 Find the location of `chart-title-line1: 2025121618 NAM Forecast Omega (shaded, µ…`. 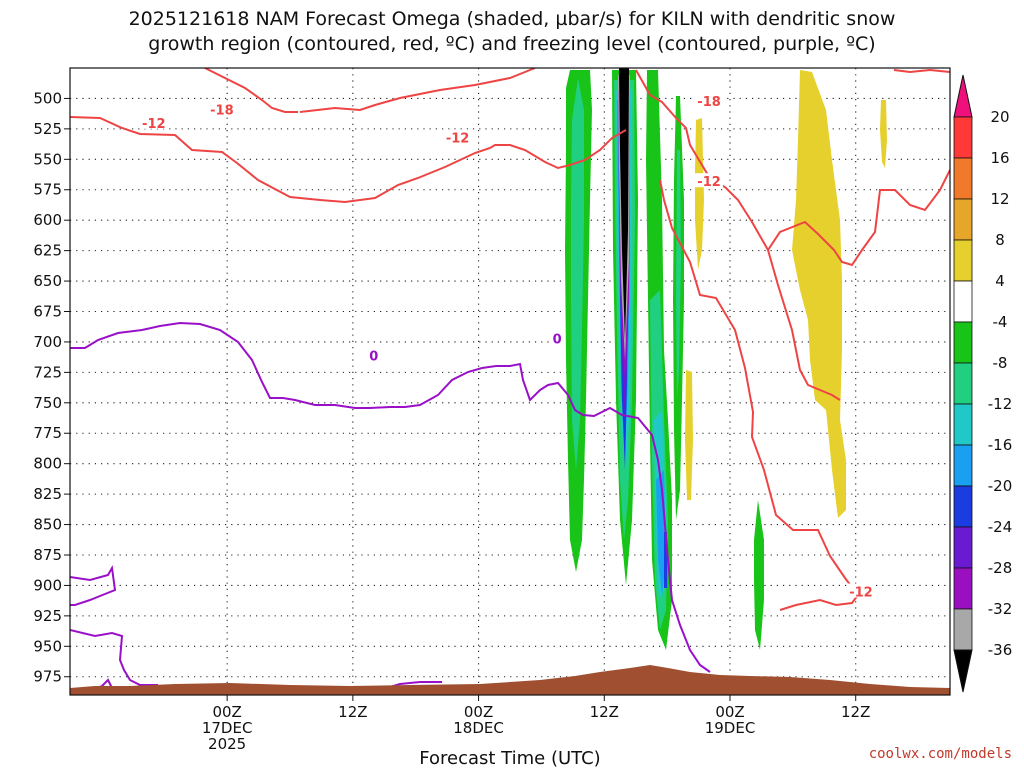

chart-title-line1: 2025121618 NAM Forecast Omega (shaded, µ… is located at coordinates (512, 19).